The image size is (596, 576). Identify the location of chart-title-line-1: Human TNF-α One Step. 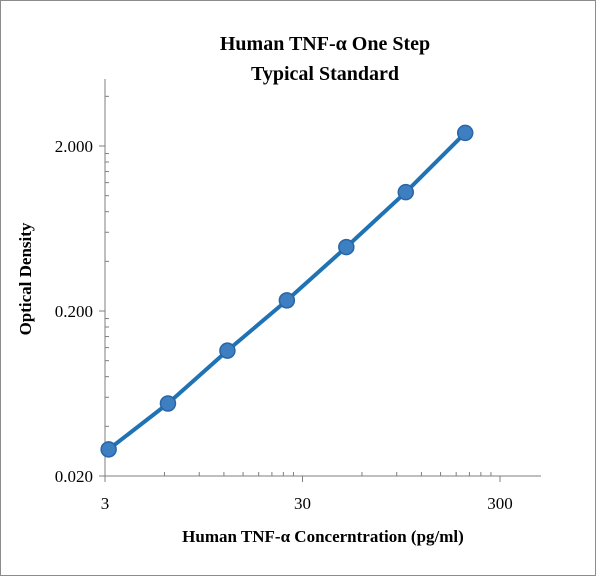
(325, 44).